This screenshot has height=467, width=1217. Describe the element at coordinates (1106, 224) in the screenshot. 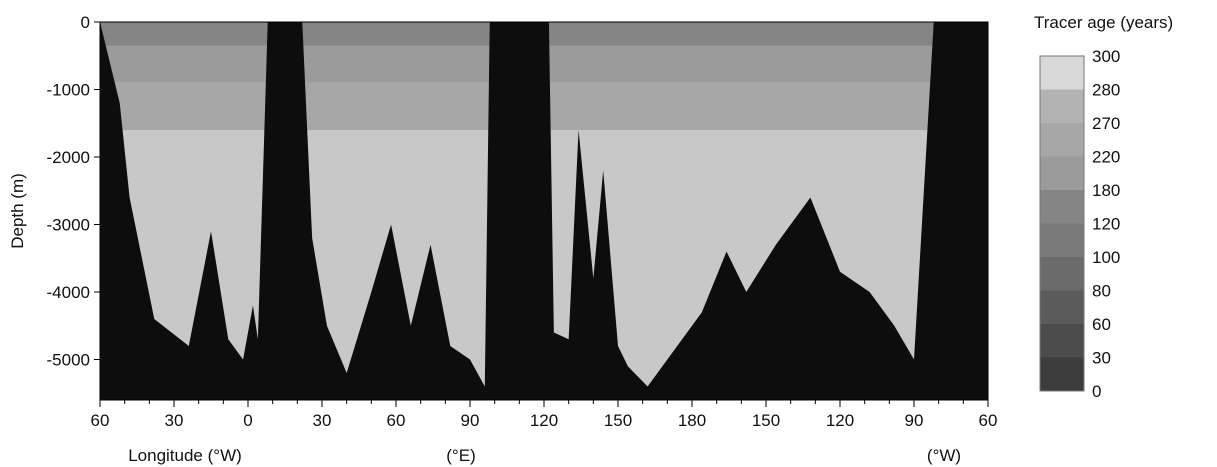

I see `colorbar-level-label: 120` at that location.